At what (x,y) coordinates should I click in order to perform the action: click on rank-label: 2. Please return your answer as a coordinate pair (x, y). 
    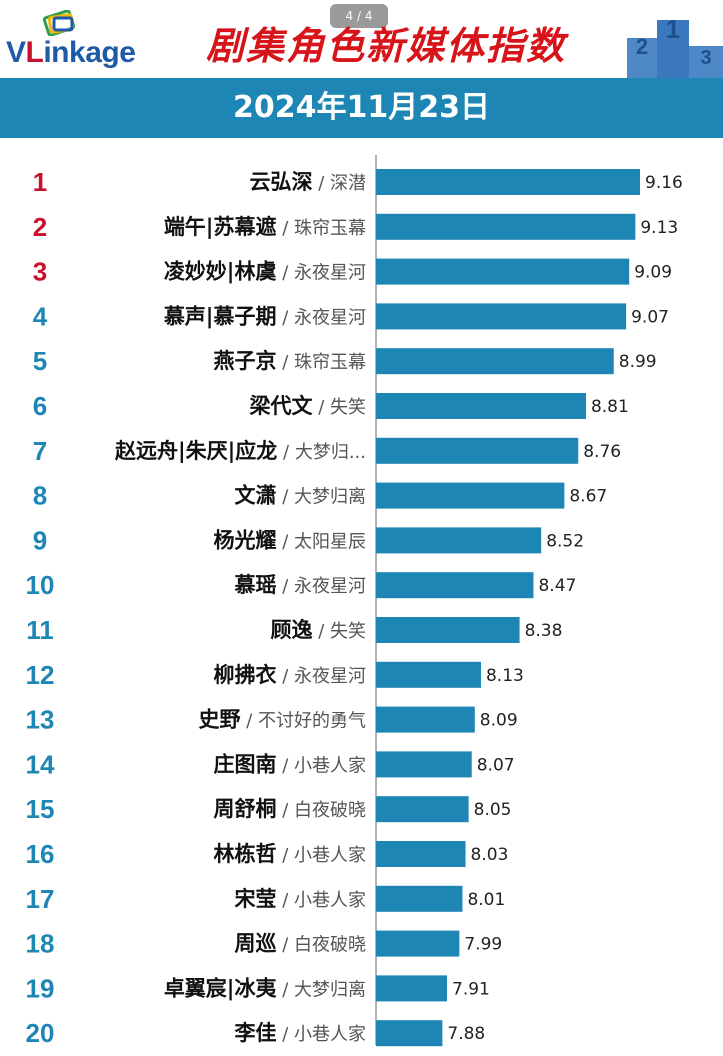
    Looking at the image, I should click on (40, 227).